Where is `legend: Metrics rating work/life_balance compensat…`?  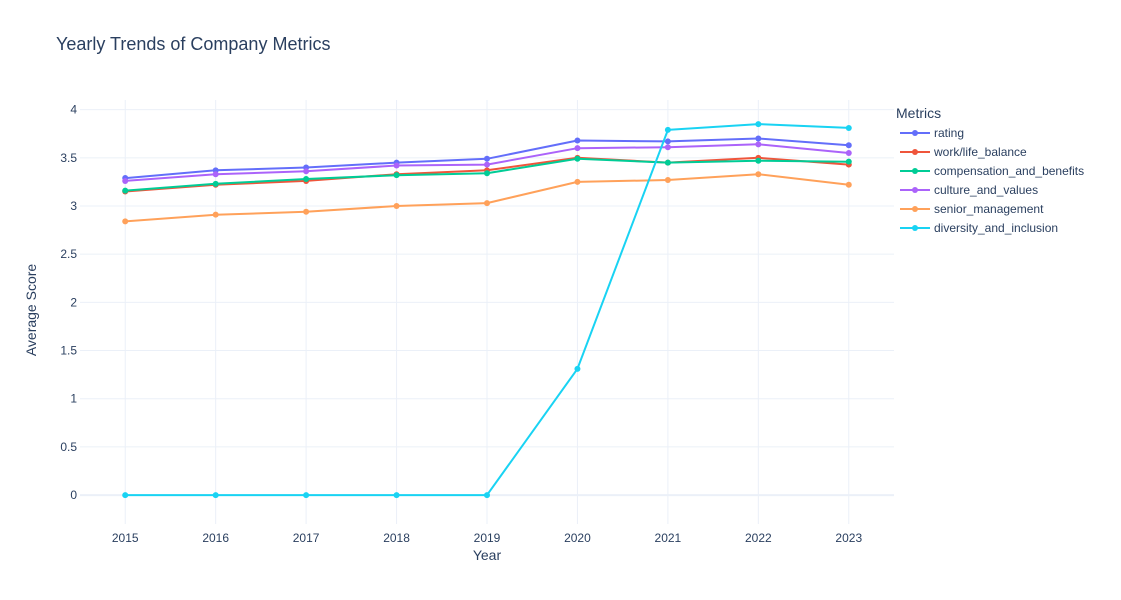 legend: Metrics rating work/life_balance compensat… is located at coordinates (990, 170).